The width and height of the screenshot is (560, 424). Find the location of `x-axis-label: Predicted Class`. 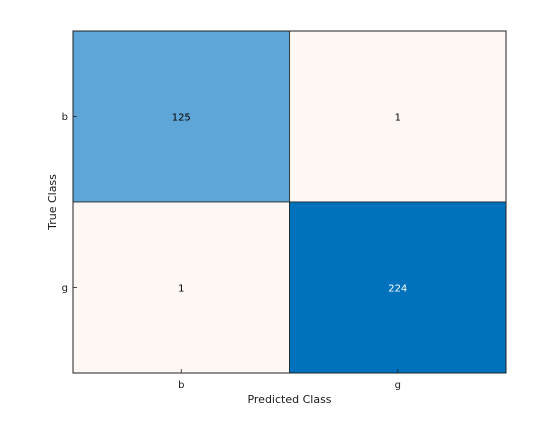

x-axis-label: Predicted Class is located at coordinates (289, 399).